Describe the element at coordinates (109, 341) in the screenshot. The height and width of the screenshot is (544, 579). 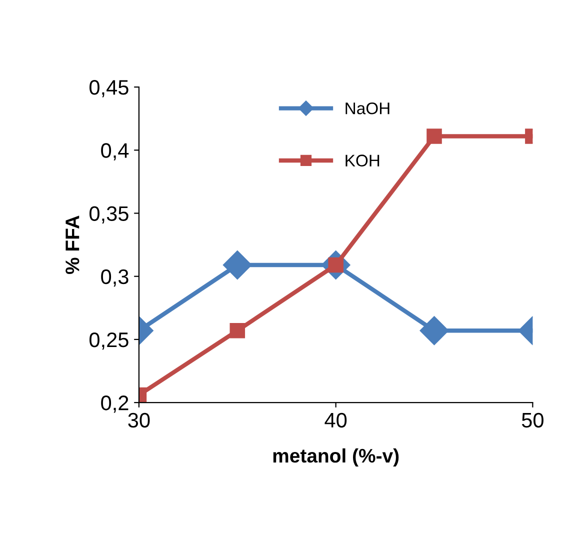
I see `y-tick-label: 0,25` at that location.